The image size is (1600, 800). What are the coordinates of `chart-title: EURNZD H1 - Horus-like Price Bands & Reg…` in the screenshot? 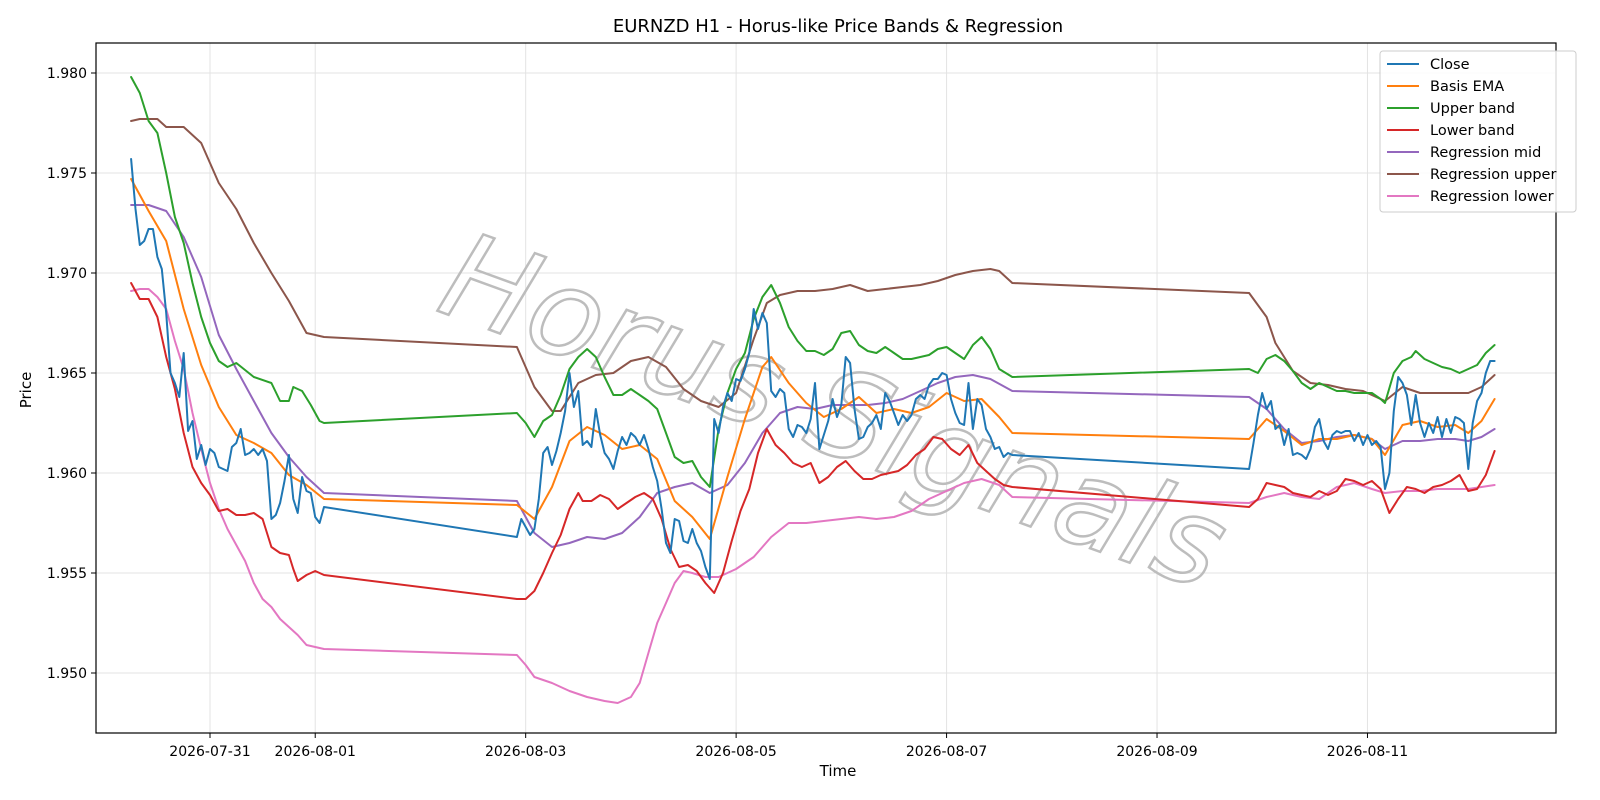 It's located at (838, 26).